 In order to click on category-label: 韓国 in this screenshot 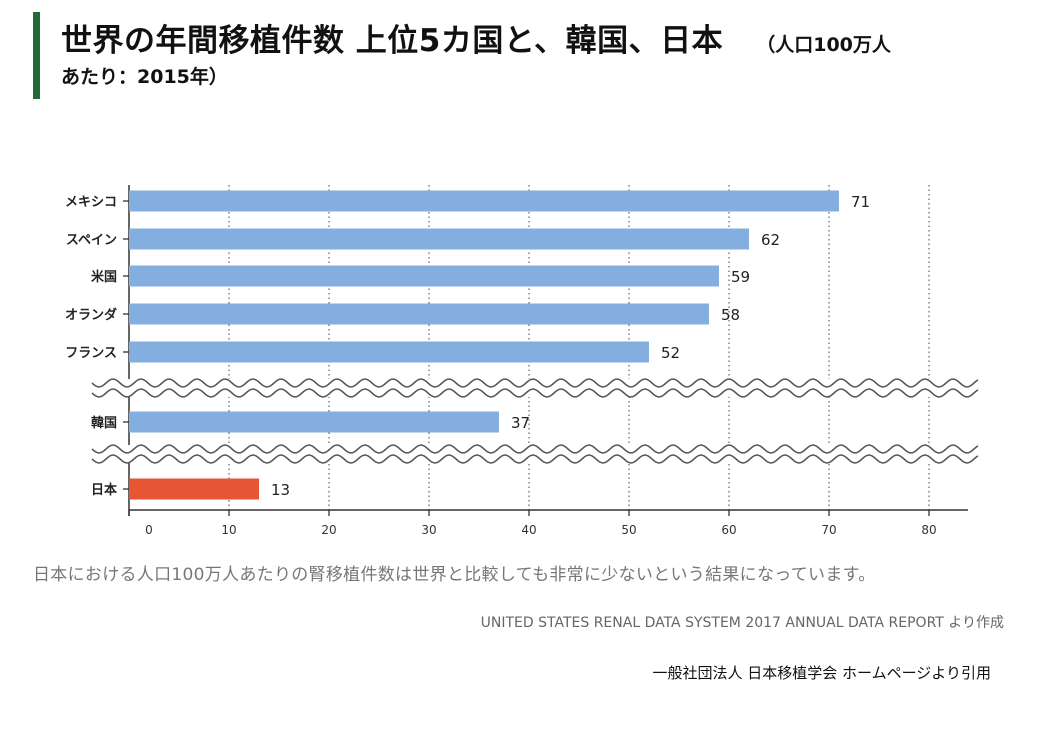, I will do `click(104, 423)`.